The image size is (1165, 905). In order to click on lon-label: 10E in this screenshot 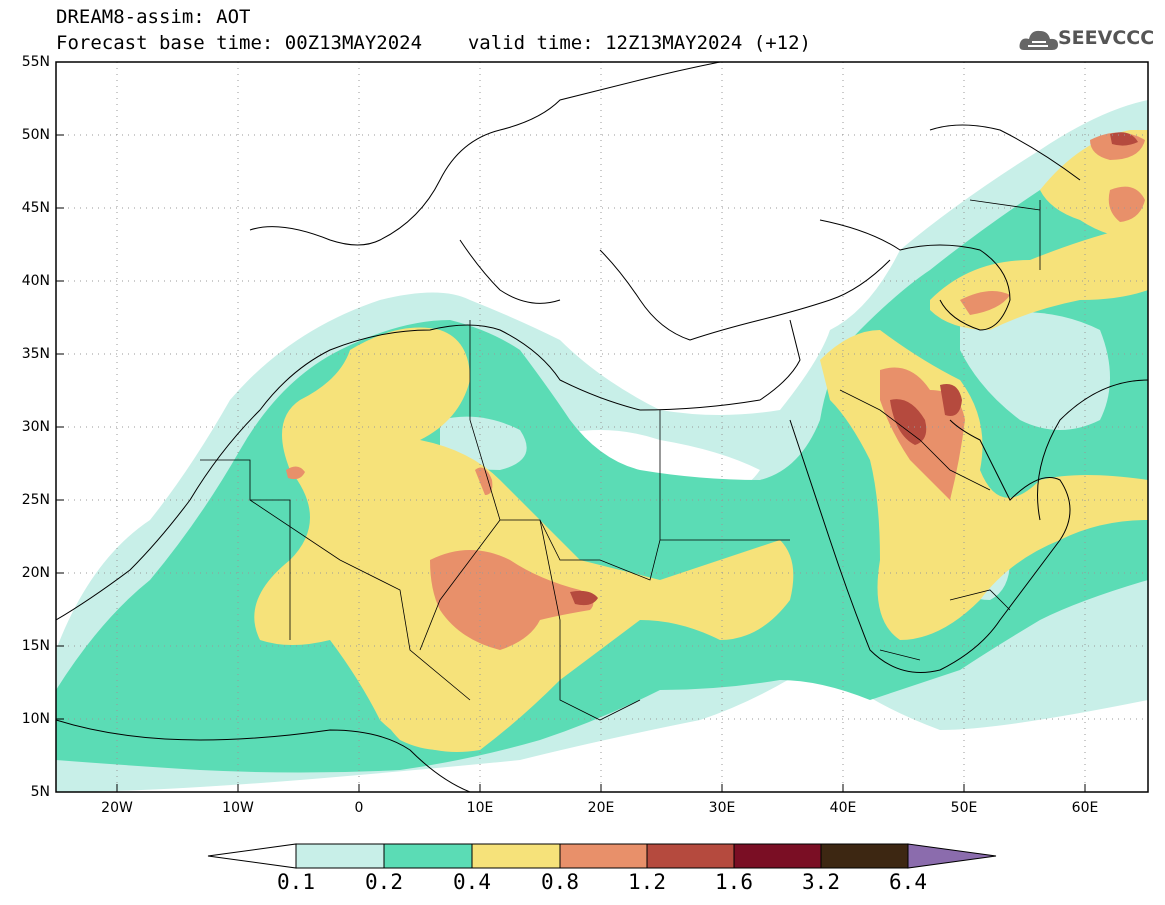, I will do `click(480, 808)`.